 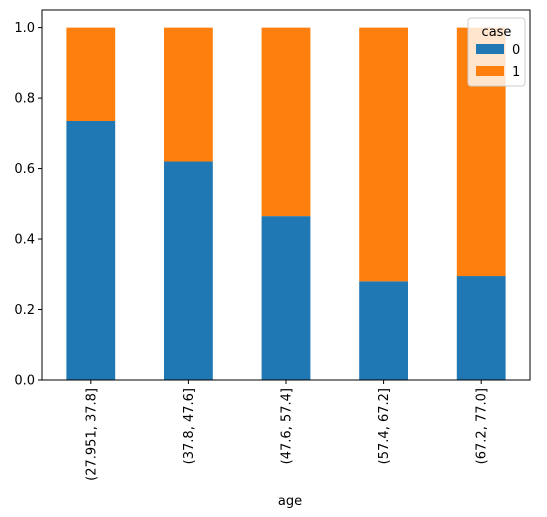 What do you see at coordinates (24, 169) in the screenshot?
I see `y-tick-label: 0.6` at bounding box center [24, 169].